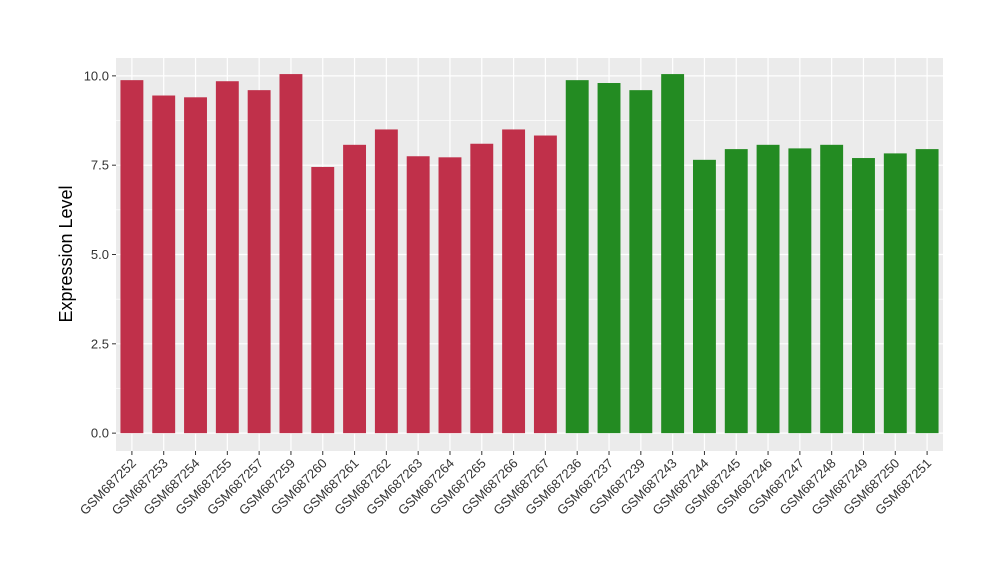 This screenshot has height=580, width=1000. What do you see at coordinates (927, 291) in the screenshot?
I see `bar-GSM687251` at bounding box center [927, 291].